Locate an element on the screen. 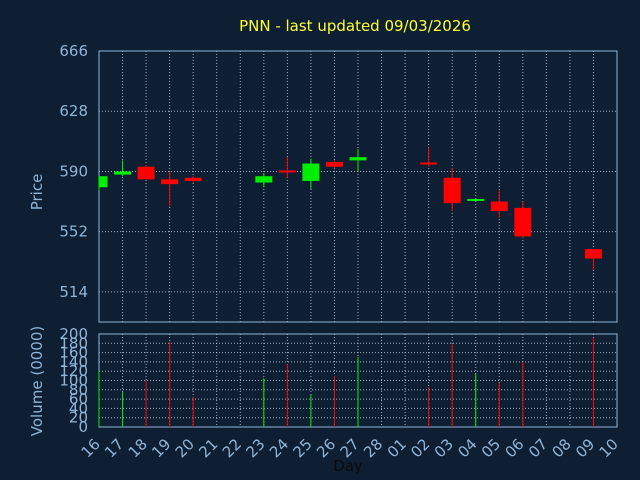  price-tick-label: 514 is located at coordinates (73, 292).